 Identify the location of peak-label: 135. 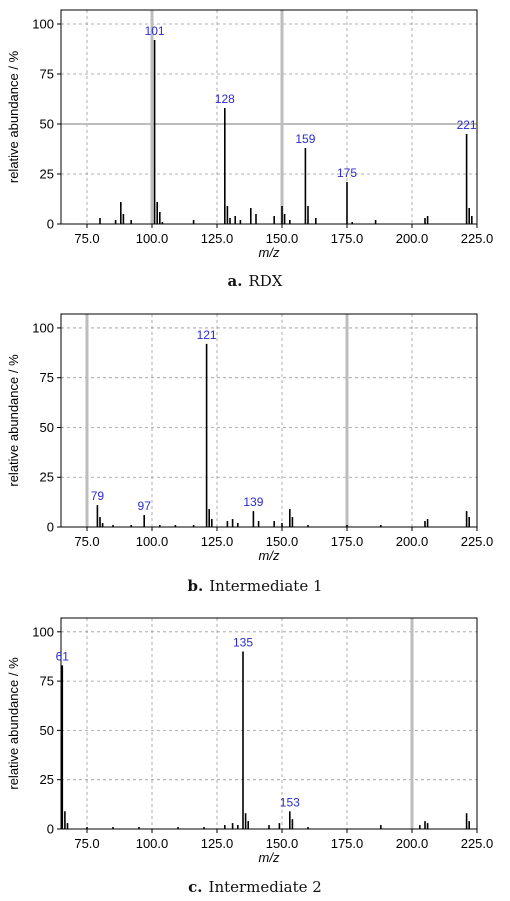
(243, 643).